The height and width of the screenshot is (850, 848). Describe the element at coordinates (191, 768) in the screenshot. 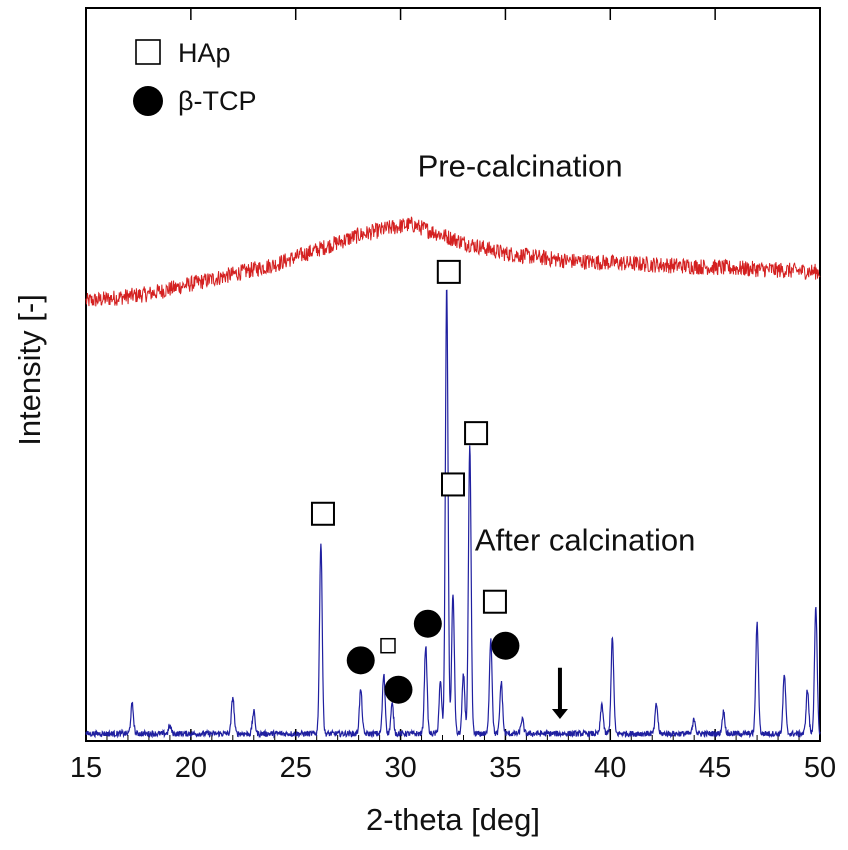

I see `x-tick-label: 20` at that location.